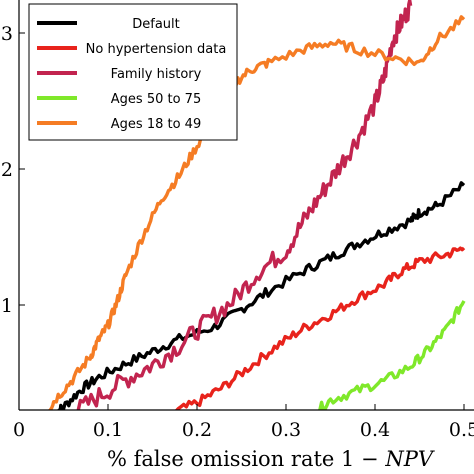 This screenshot has width=474, height=474. I want to click on x-axis-label-math: NPV, so click(409, 459).